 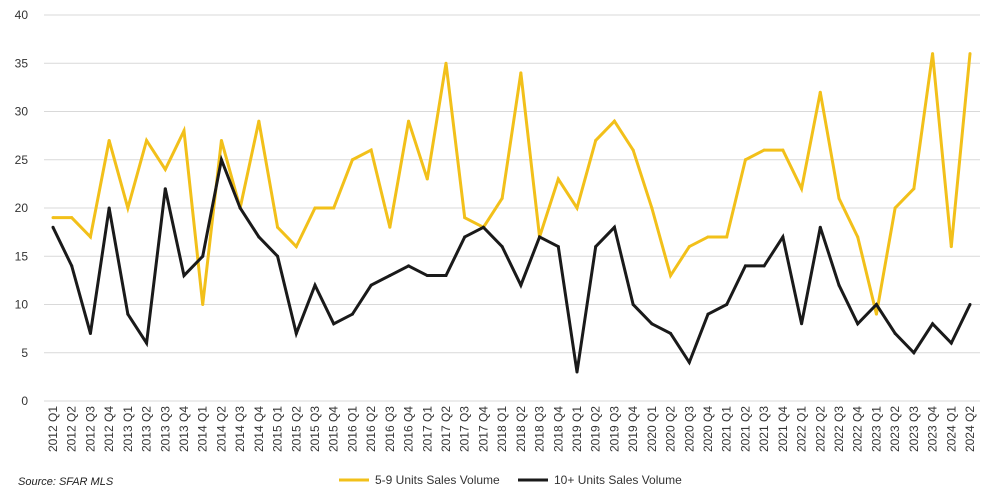 I want to click on x-tick-label: 2016 Q1, so click(x=352, y=429).